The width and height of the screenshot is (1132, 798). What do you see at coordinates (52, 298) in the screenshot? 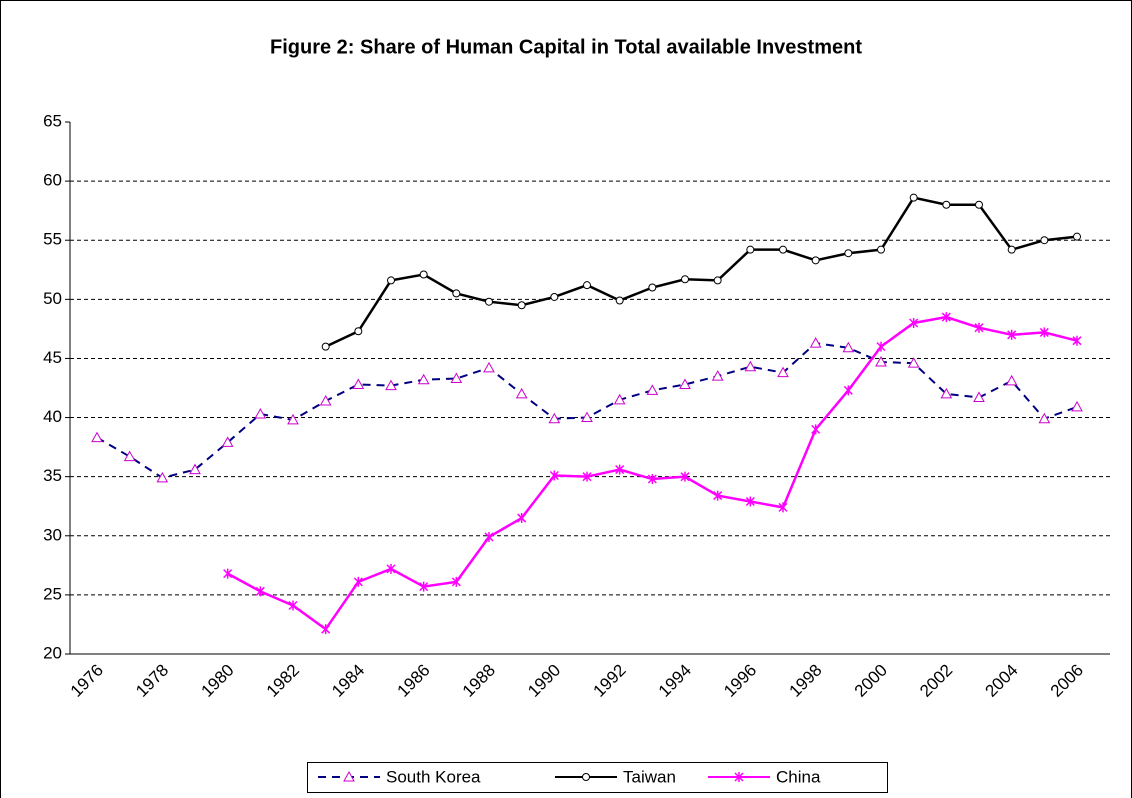
I see `y-tick-label: 50` at bounding box center [52, 298].